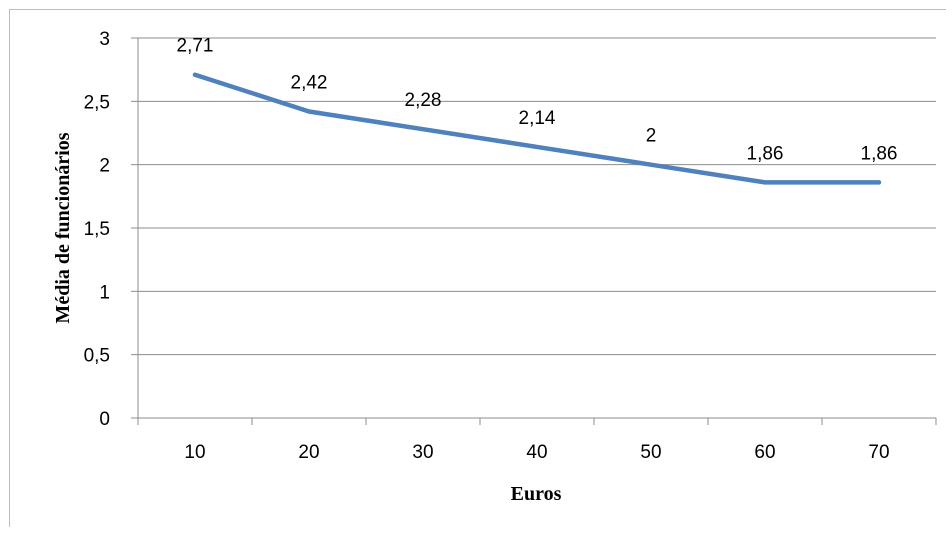 The image size is (952, 533). What do you see at coordinates (97, 356) in the screenshot?
I see `y-tick-label: 0,5` at bounding box center [97, 356].